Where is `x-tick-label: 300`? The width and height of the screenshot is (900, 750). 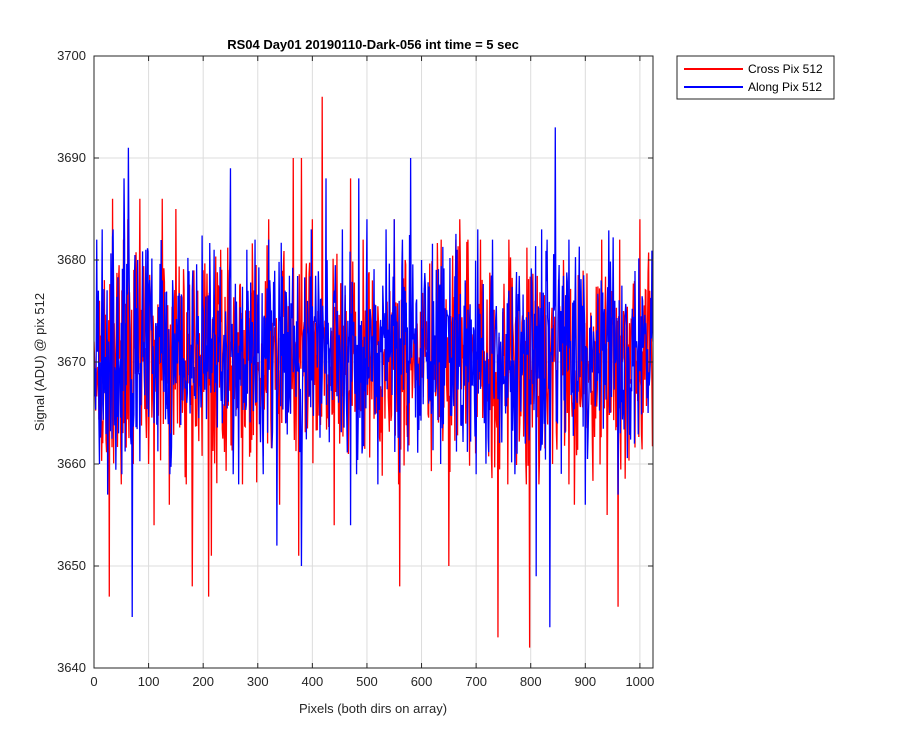
x-tick-label: 300 is located at coordinates (258, 681).